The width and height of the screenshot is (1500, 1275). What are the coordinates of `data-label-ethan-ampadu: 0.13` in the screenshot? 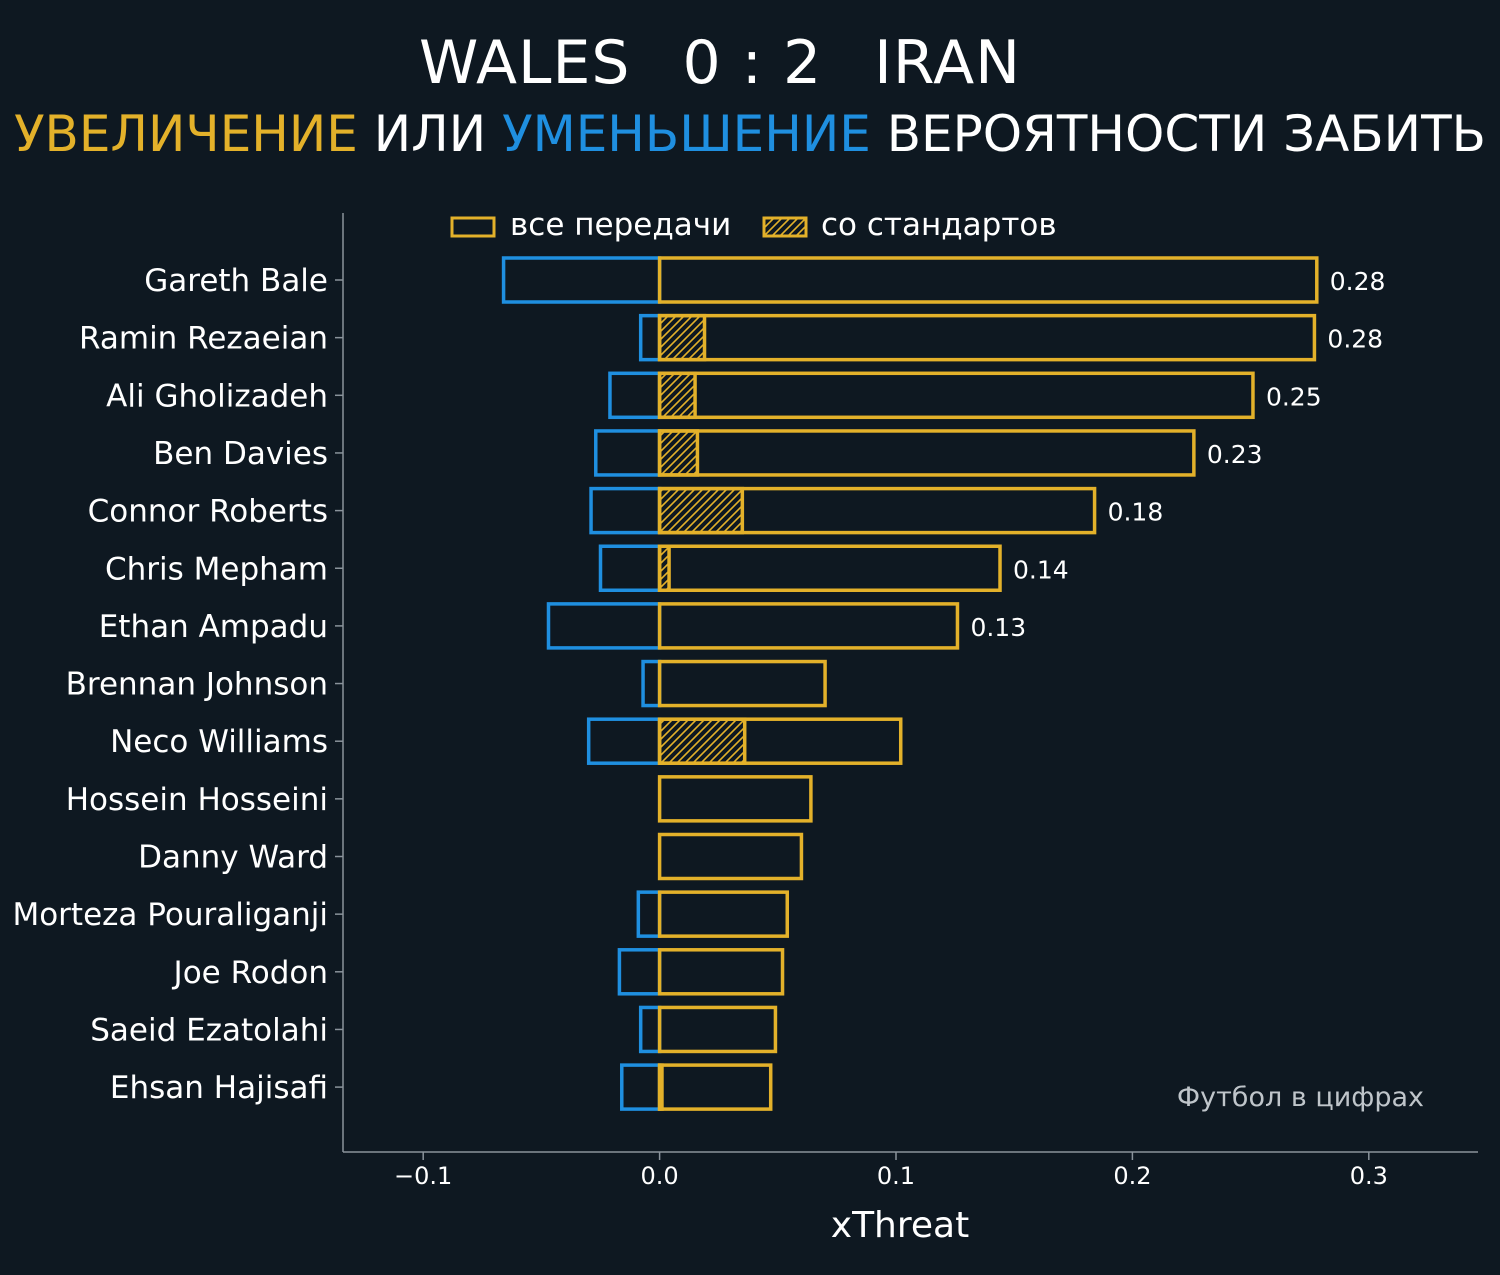 It's located at (998, 627).